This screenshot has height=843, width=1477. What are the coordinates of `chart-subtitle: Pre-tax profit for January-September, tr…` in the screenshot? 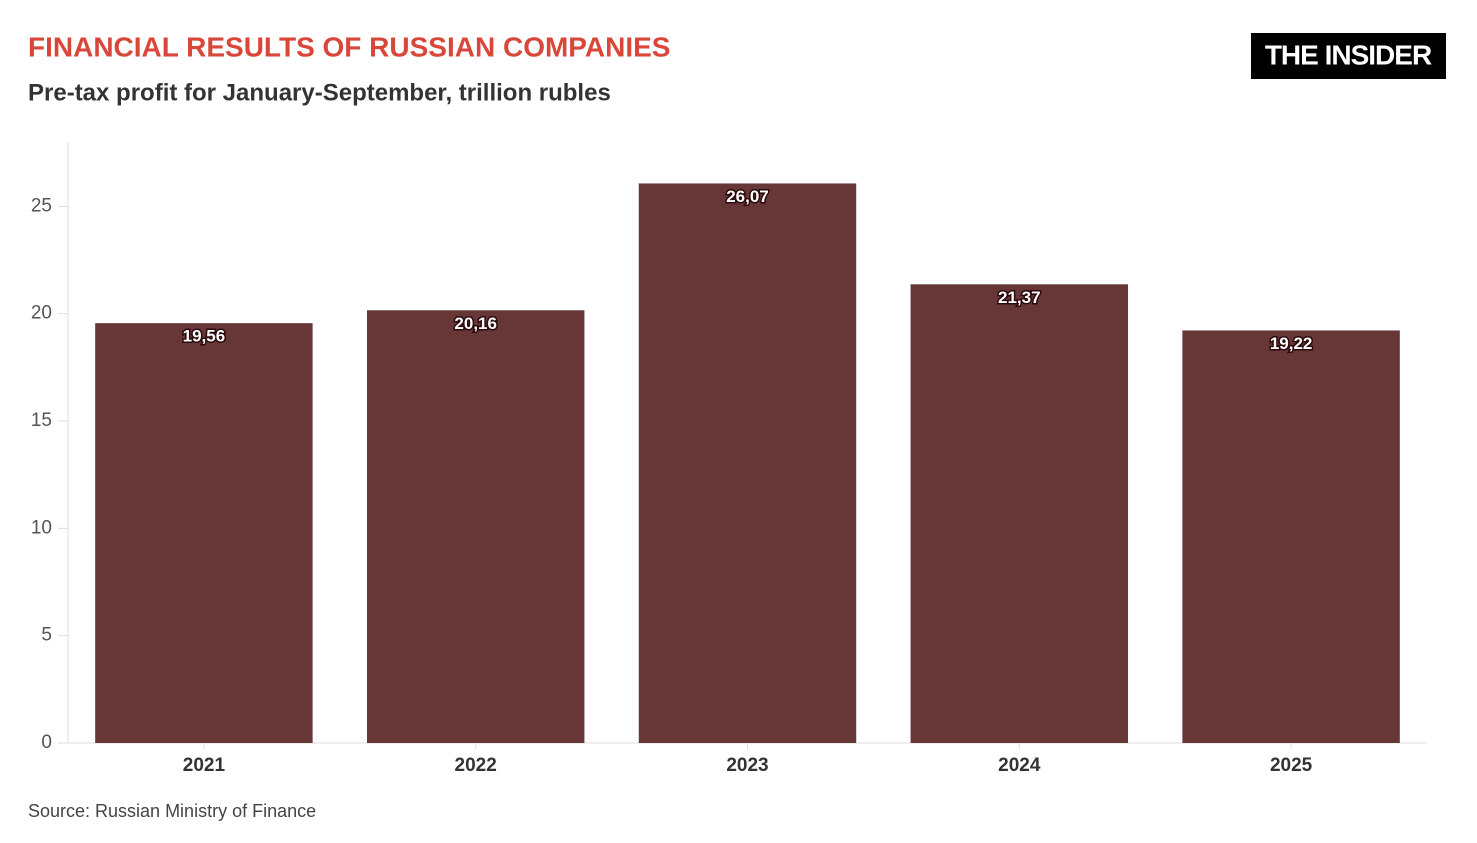 It's located at (319, 92).